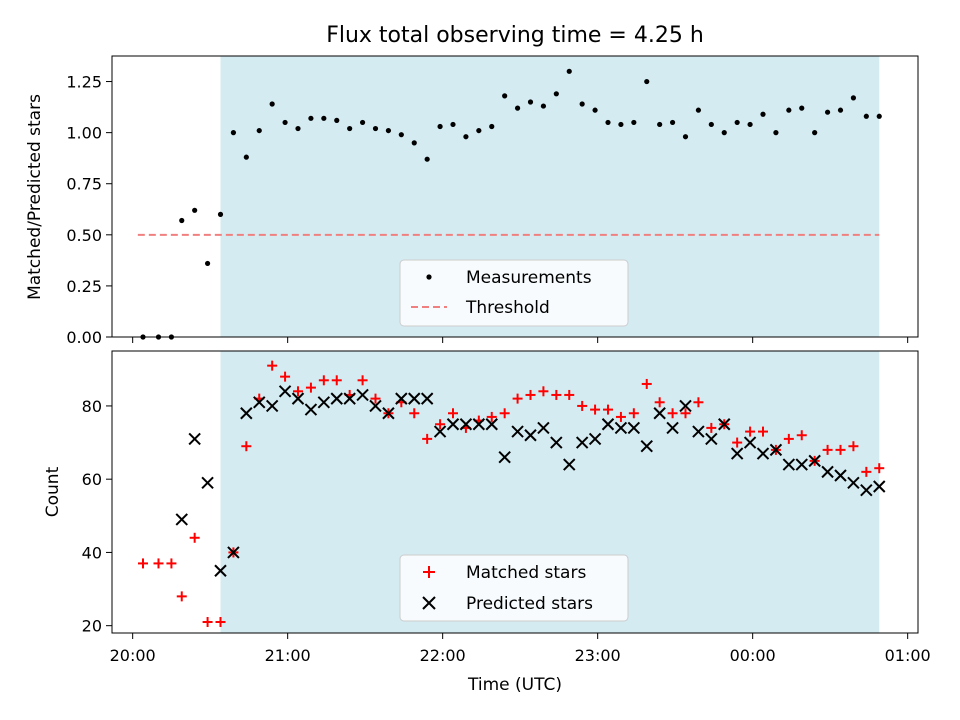  I want to click on x-tick-label: 21:00, so click(288, 655).